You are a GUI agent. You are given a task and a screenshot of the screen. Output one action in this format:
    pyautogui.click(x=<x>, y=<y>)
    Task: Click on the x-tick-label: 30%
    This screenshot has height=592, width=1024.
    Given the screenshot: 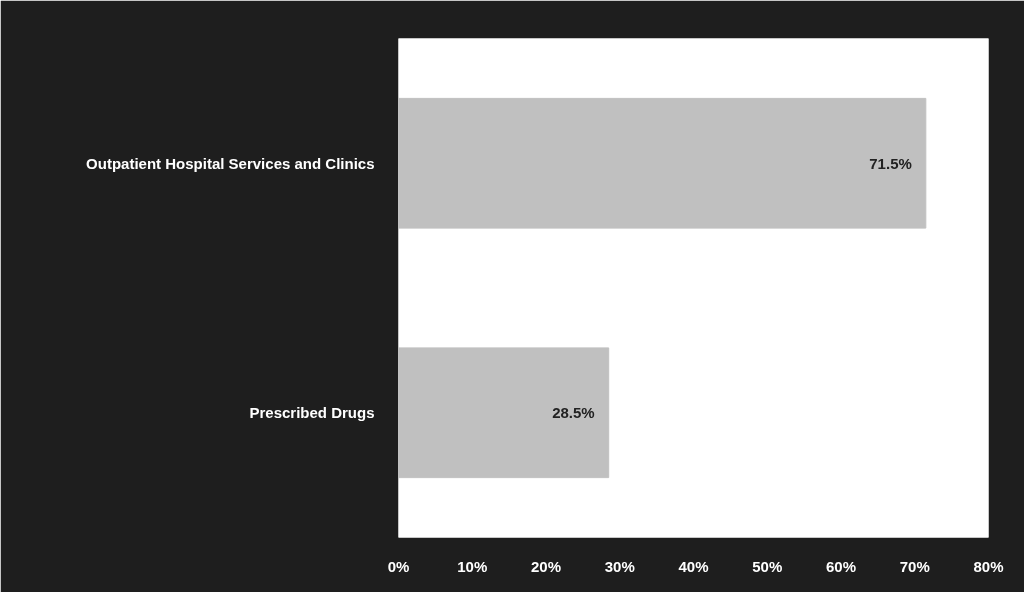 What is the action you would take?
    pyautogui.click(x=619, y=566)
    